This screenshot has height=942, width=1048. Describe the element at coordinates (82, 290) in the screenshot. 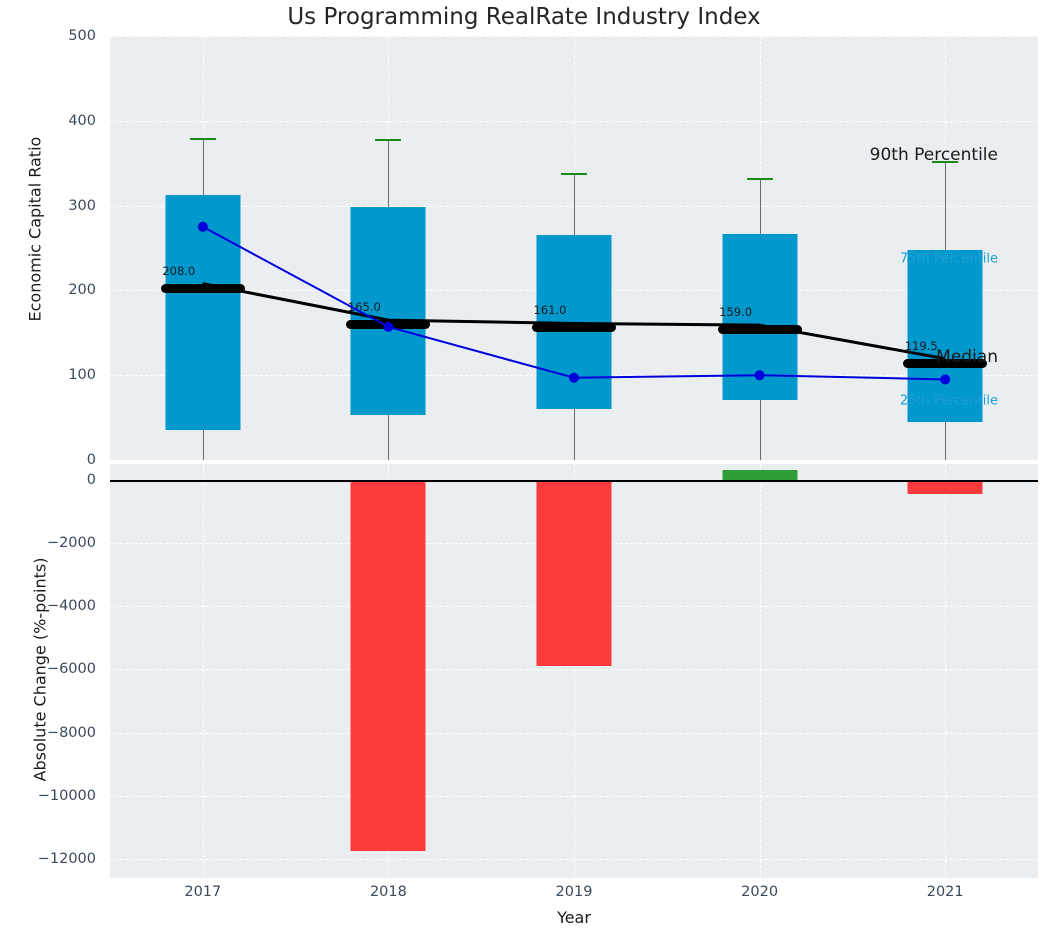

I see `y-tick-label: 200` at that location.